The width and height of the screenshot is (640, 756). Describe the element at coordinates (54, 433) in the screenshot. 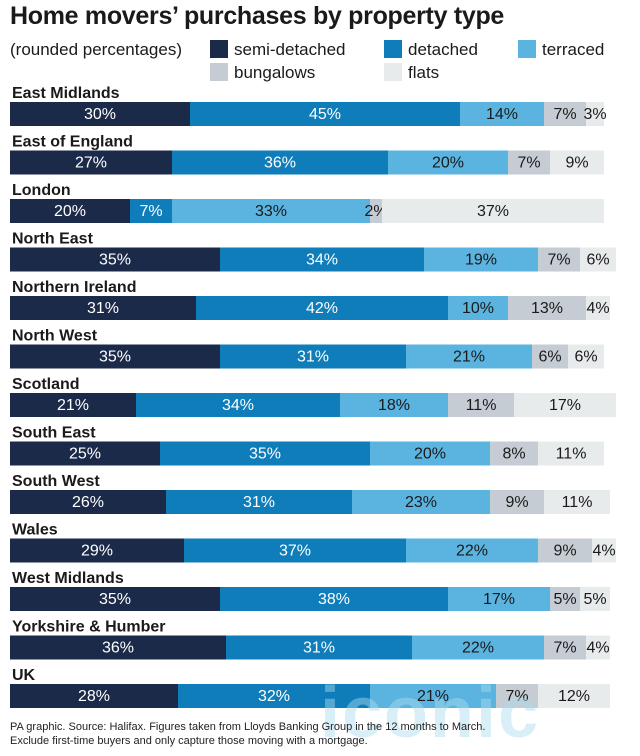

I see `category-label: South East` at that location.